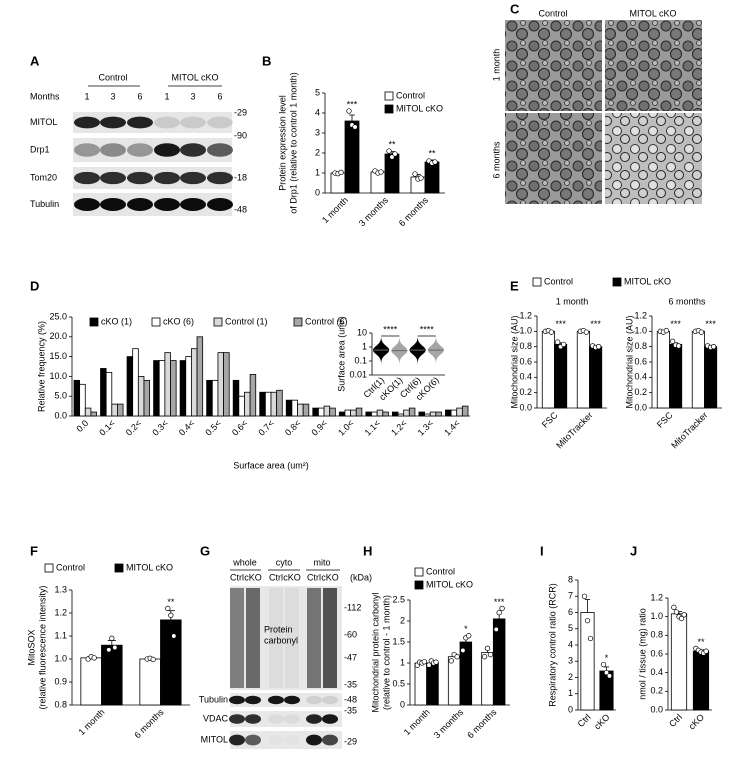  Describe the element at coordinates (320, 428) in the screenshot. I see `x-tick-label: 0.9<` at that location.